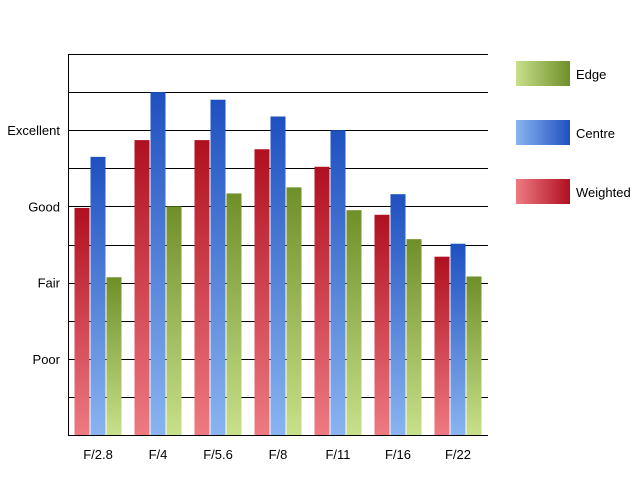 The width and height of the screenshot is (640, 480). I want to click on legend-swatch-weighted, so click(543, 191).